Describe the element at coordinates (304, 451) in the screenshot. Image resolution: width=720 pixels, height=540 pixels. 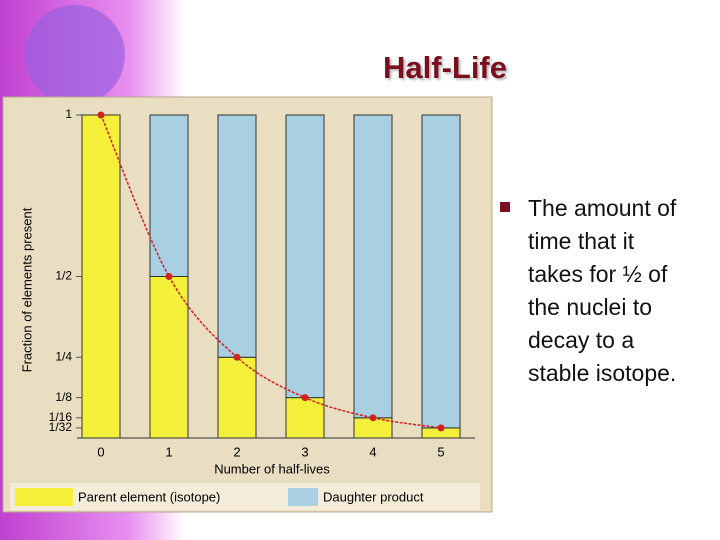
I see `x-tick-label: 3` at that location.